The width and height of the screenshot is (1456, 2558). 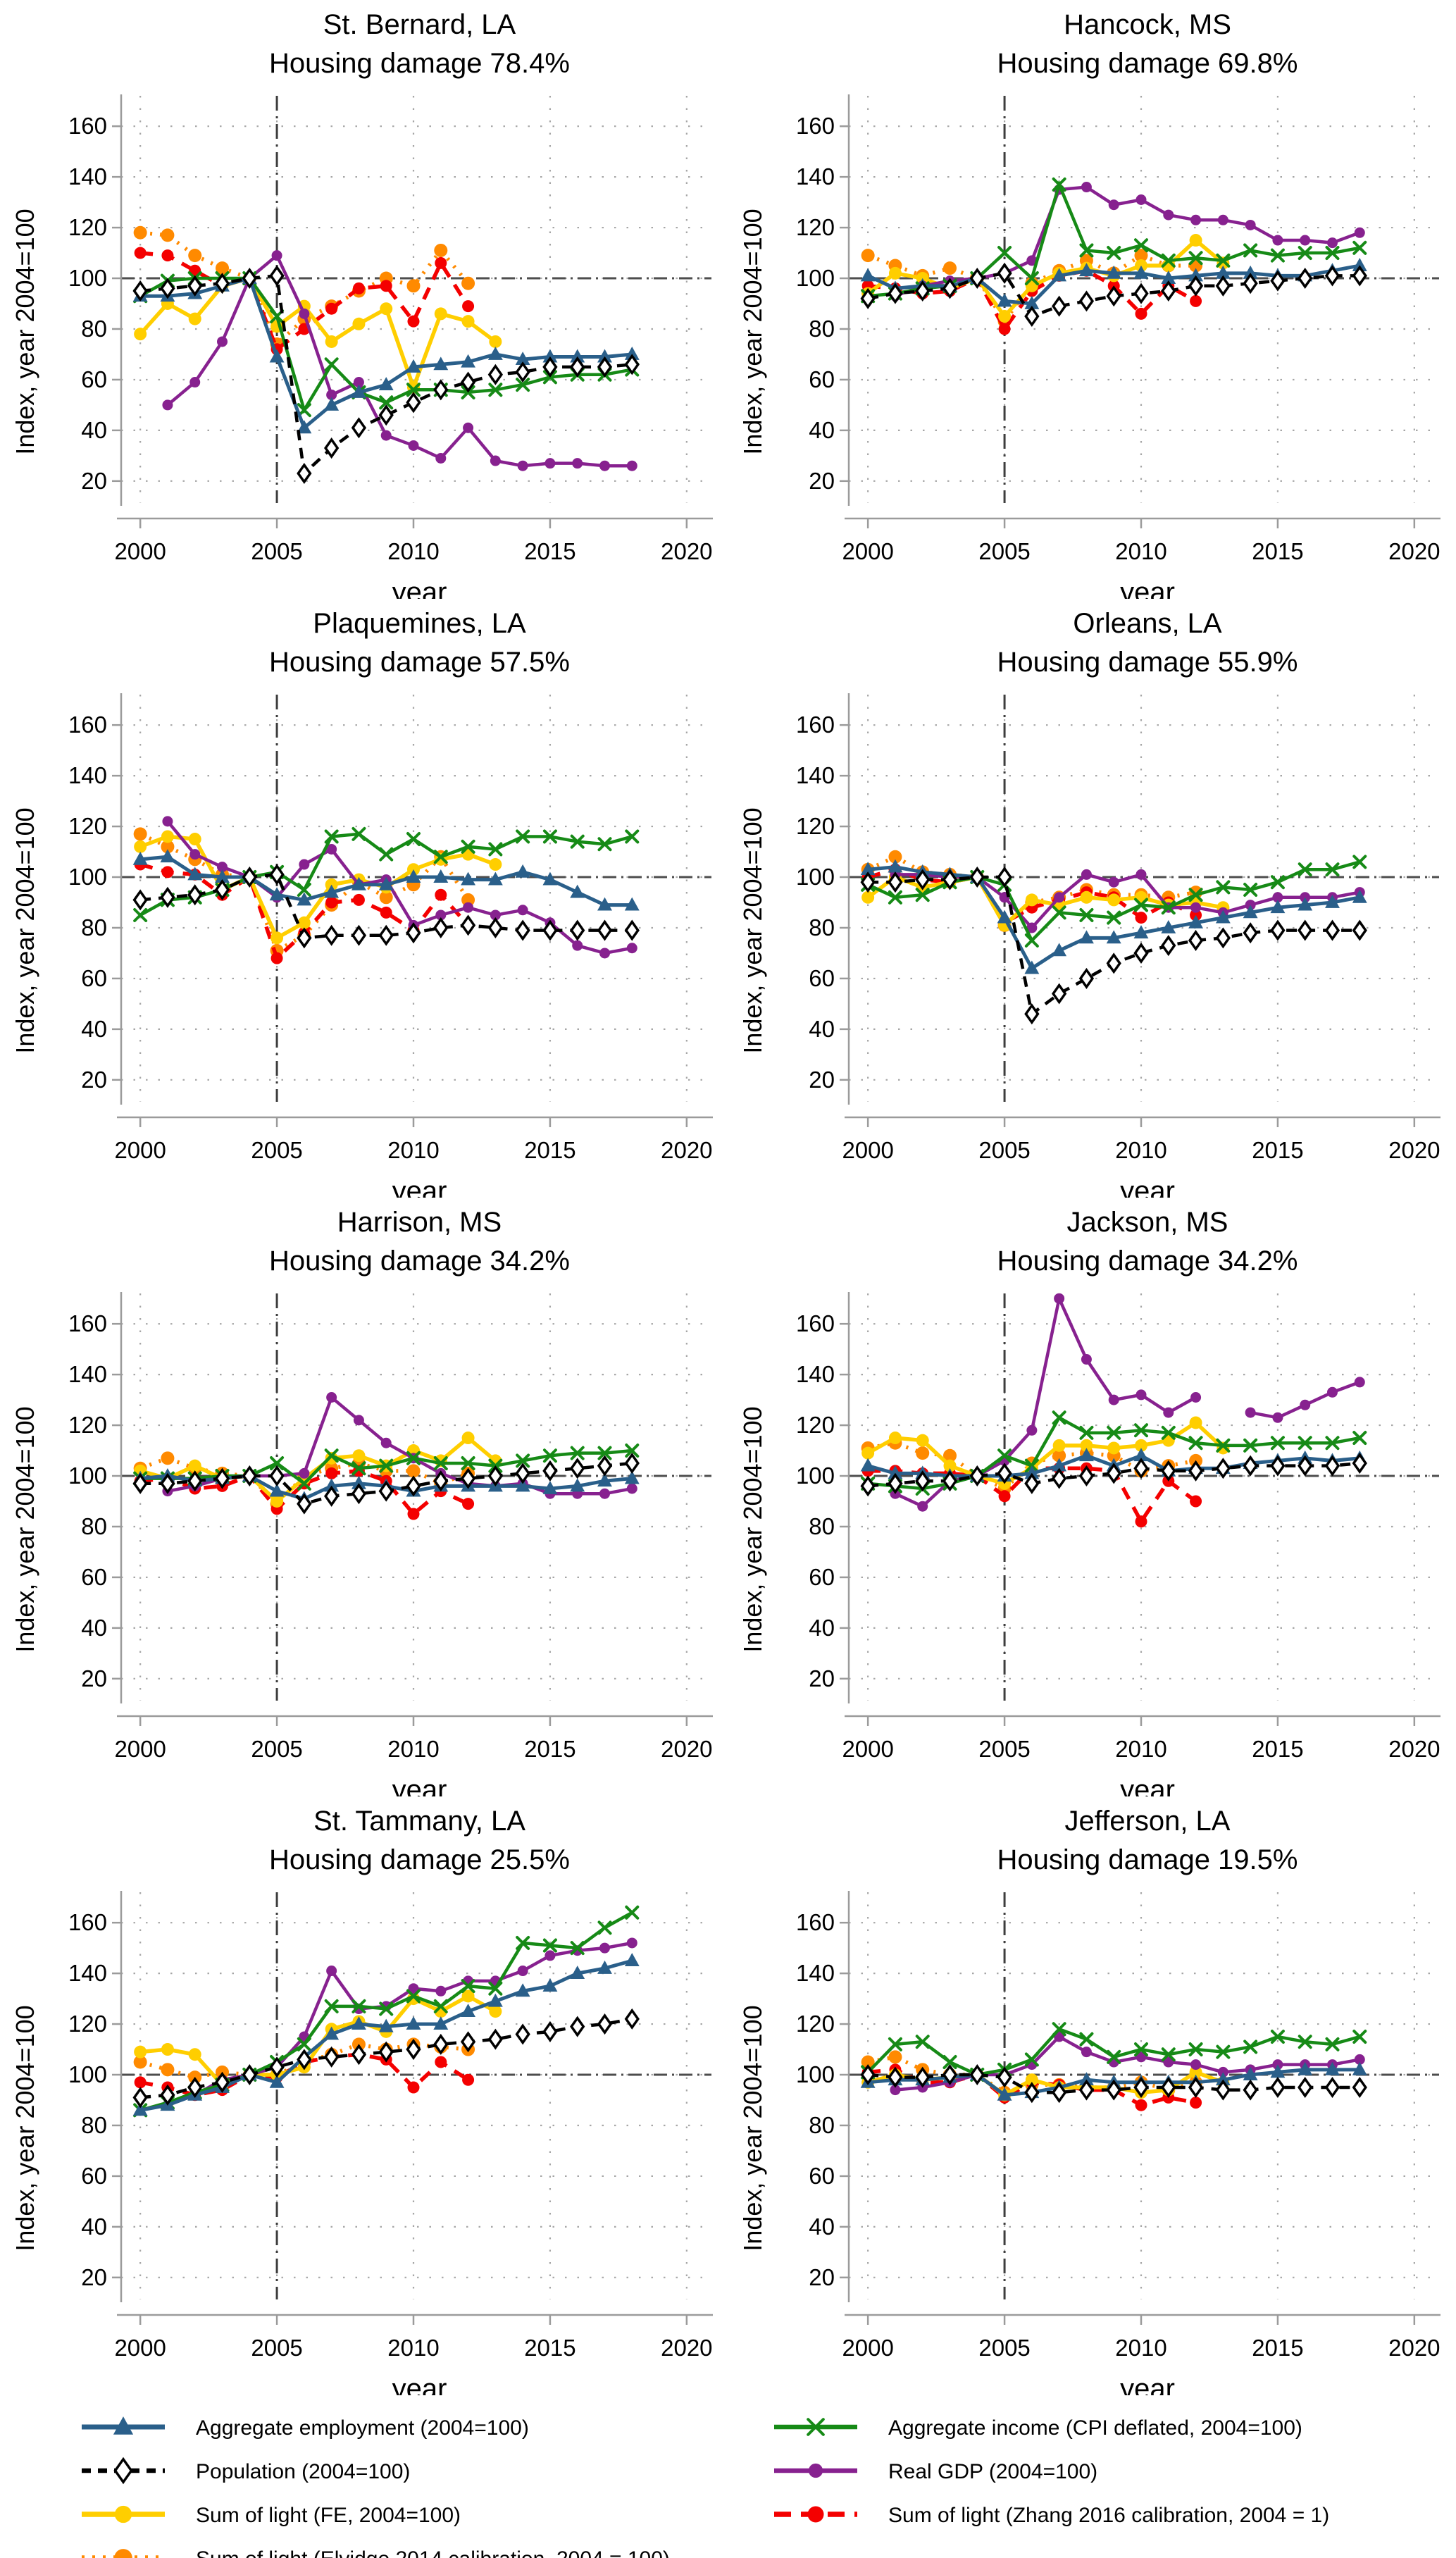 I want to click on chart-title: Hancock, MS, so click(x=1147, y=25).